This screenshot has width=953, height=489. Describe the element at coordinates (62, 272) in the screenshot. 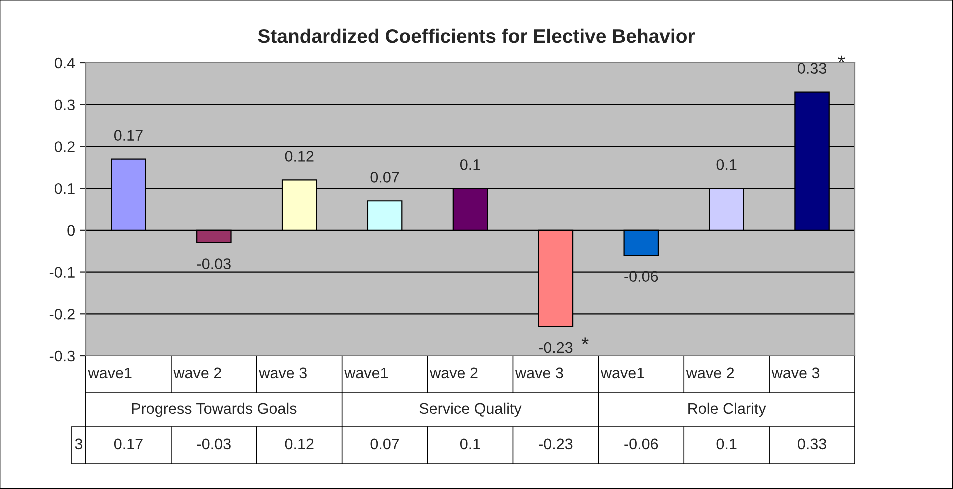

I see `y-tick-label: -0.1` at that location.